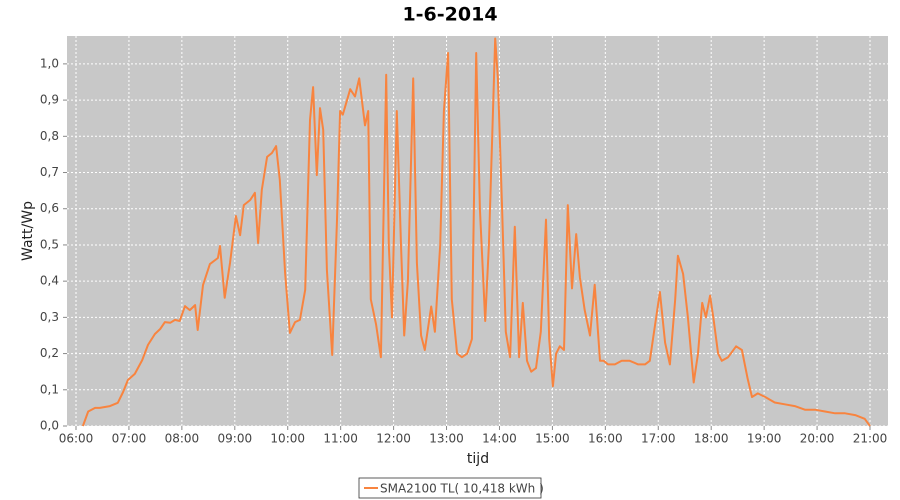 Image resolution: width=900 pixels, height=500 pixels. What do you see at coordinates (49, 172) in the screenshot?
I see `y-tick-label: 0,7` at bounding box center [49, 172].